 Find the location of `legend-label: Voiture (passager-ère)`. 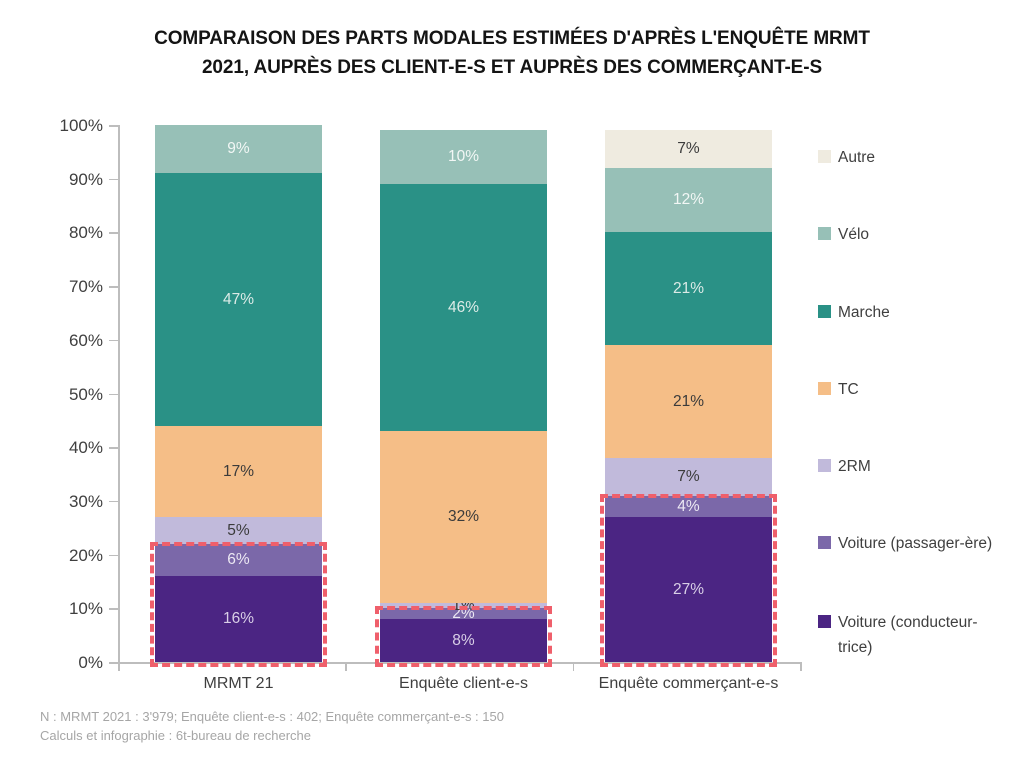

legend-label: Voiture (passager-ère) is located at coordinates (915, 543).